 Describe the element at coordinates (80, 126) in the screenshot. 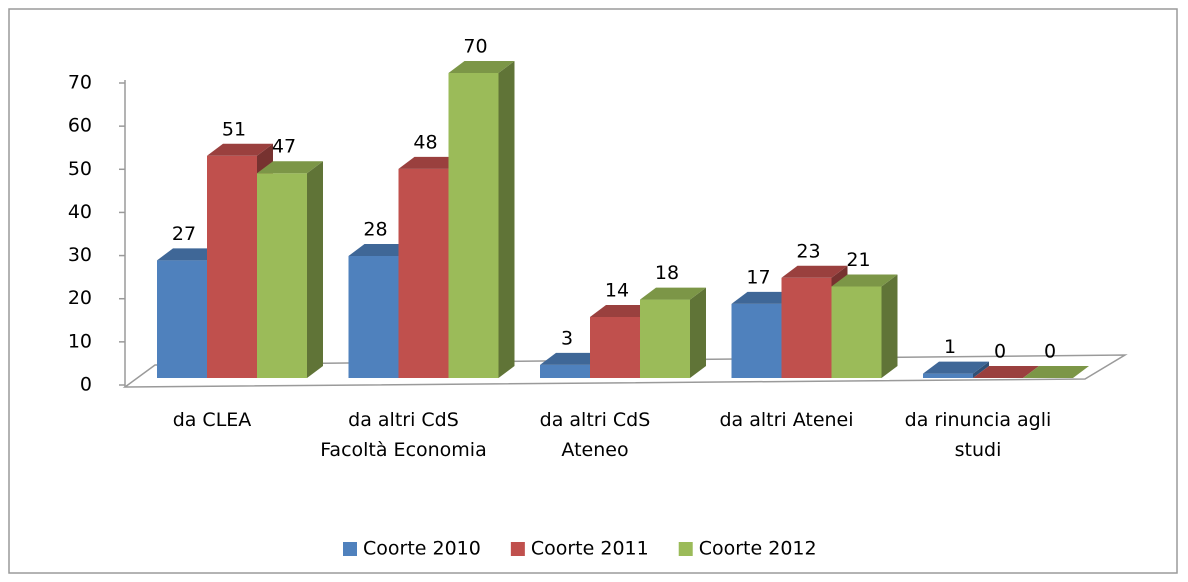

I see `y-tick-label: 60` at that location.